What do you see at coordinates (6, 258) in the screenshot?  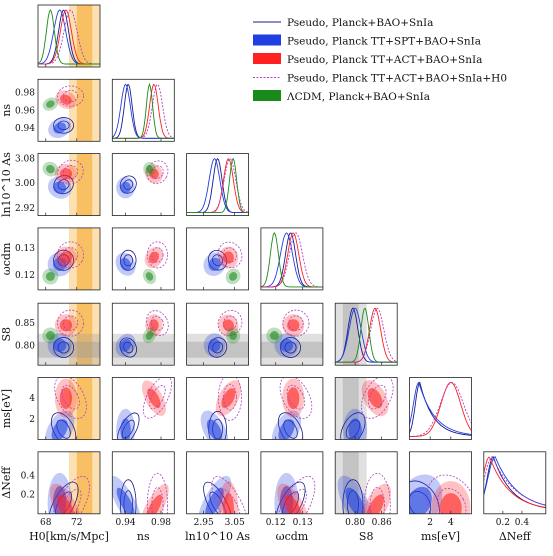 I see `y-axis-label: ωcdm` at bounding box center [6, 258].